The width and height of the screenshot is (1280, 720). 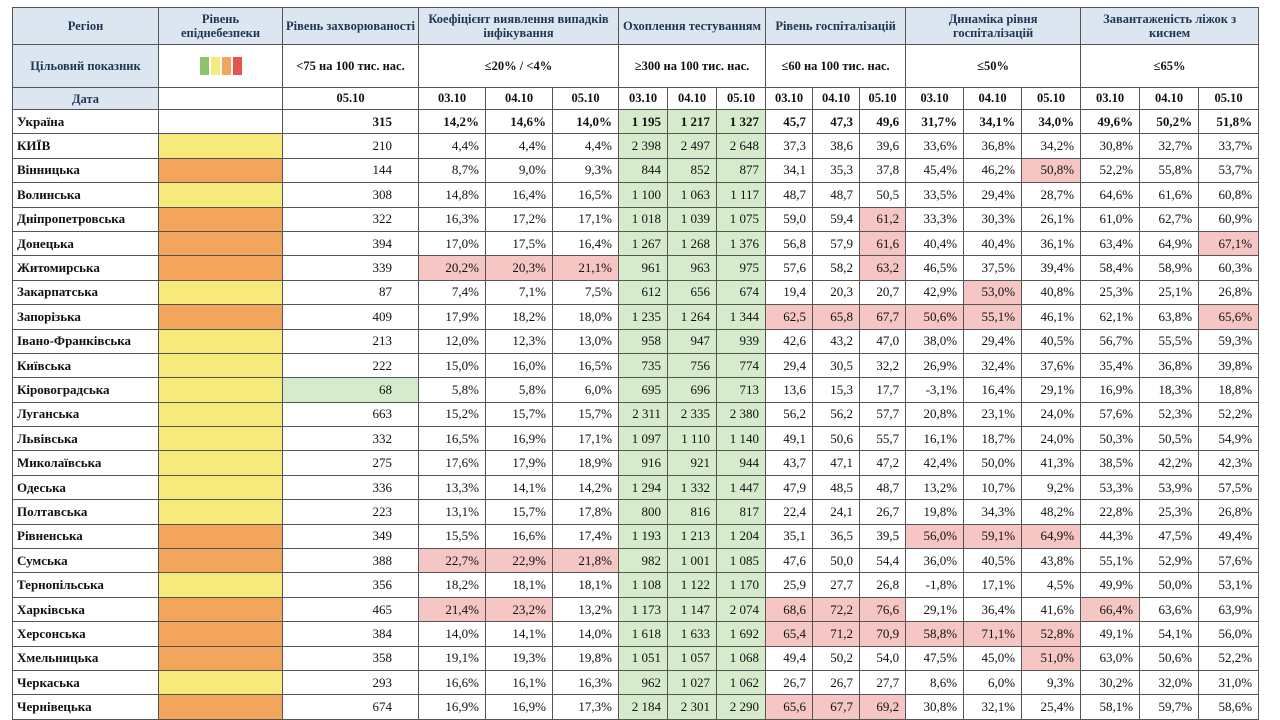 What do you see at coordinates (585, 561) in the screenshot?
I see `value-cell: 21,8%` at bounding box center [585, 561].